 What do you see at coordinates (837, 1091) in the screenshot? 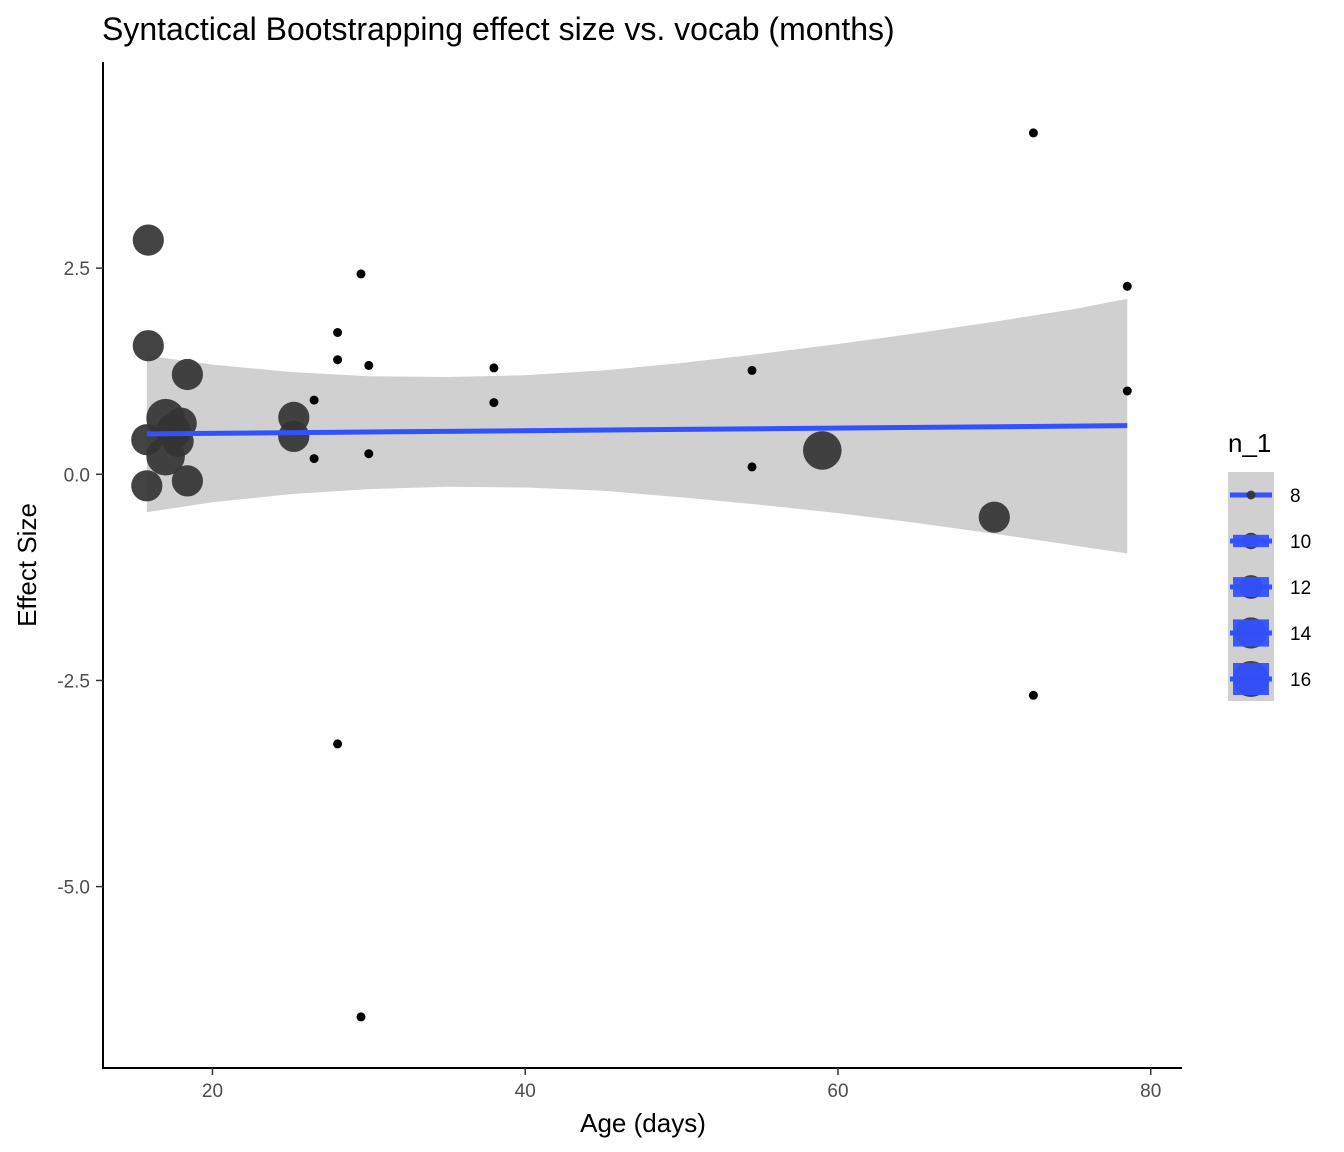
I see `x-tick-label: 60` at bounding box center [837, 1091].